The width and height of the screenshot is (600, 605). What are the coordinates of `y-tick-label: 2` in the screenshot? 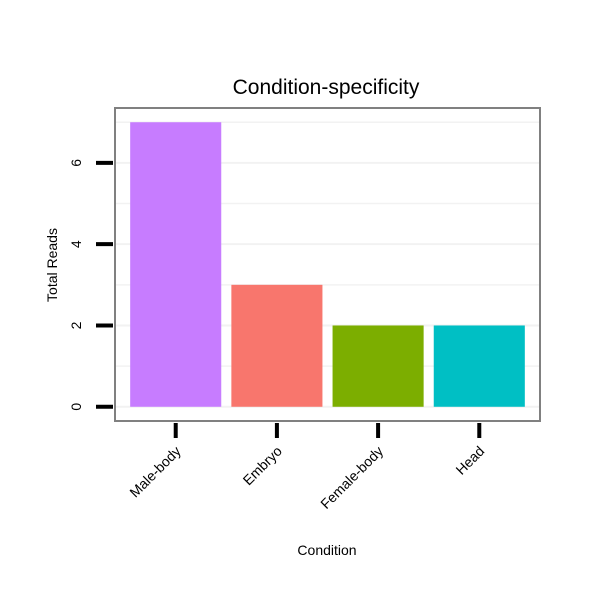 It's located at (76, 325).